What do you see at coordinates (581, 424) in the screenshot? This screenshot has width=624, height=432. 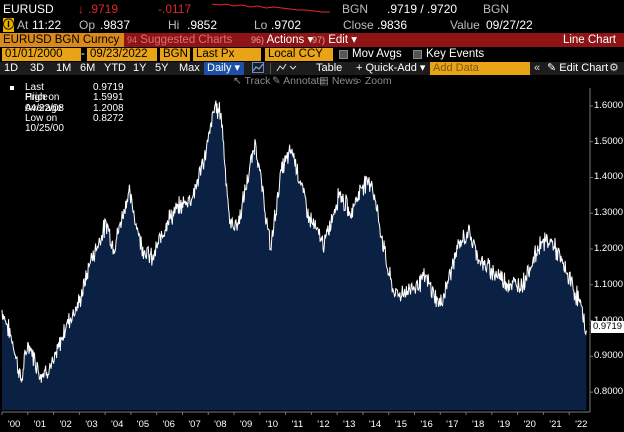 I see `x-tick-label: '22` at bounding box center [581, 424].